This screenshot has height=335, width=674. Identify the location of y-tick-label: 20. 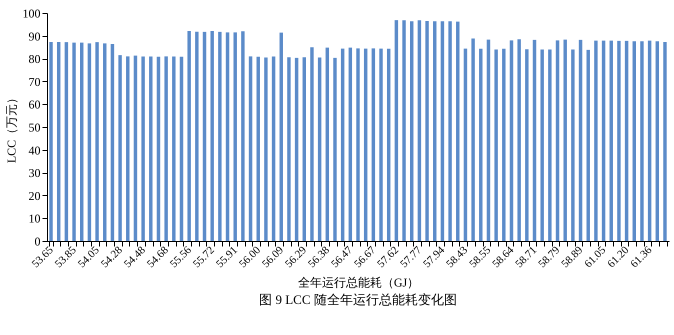
(34, 195).